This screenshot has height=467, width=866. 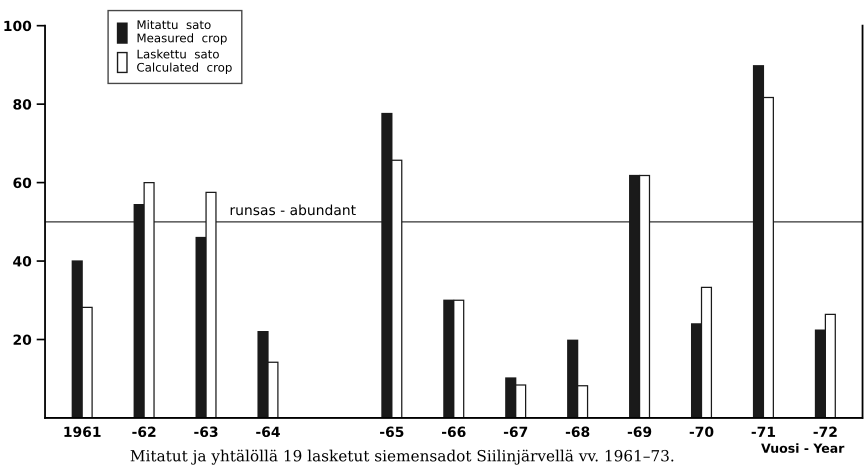 What do you see at coordinates (82, 432) in the screenshot?
I see `x-tick-label: 1961` at bounding box center [82, 432].